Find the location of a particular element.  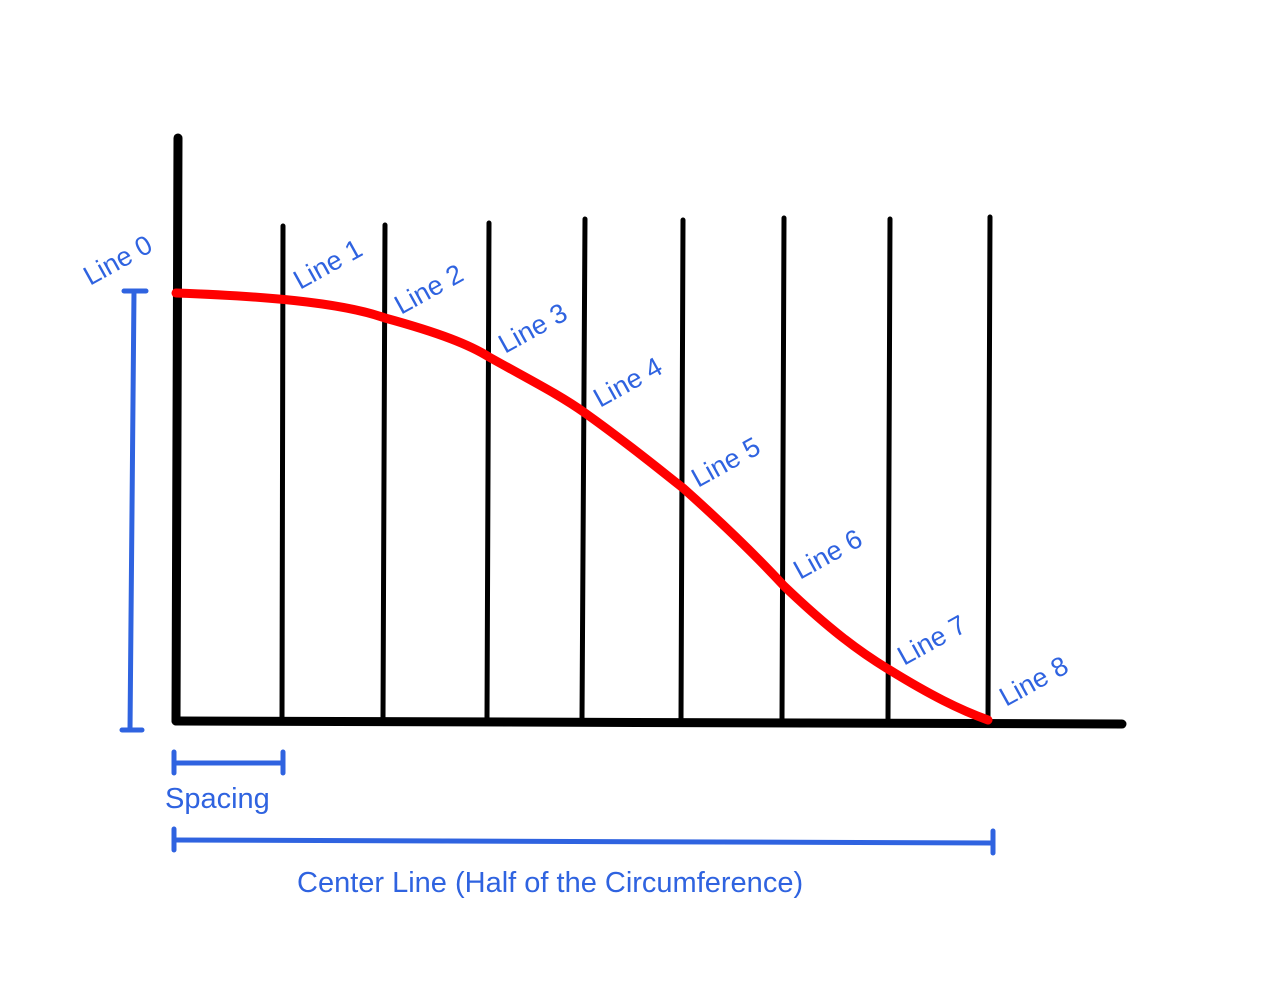

center-line-label: Center Line (Half of the Circumference) is located at coordinates (550, 883).